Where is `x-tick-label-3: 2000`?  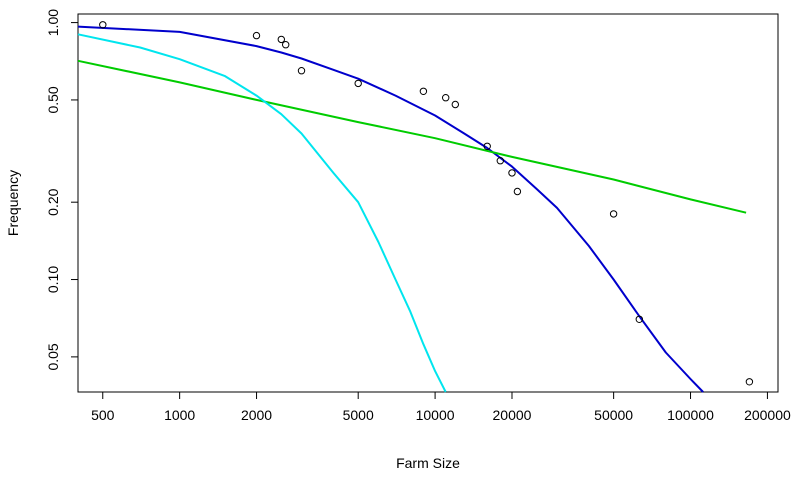 x-tick-label-3: 2000 is located at coordinates (256, 415).